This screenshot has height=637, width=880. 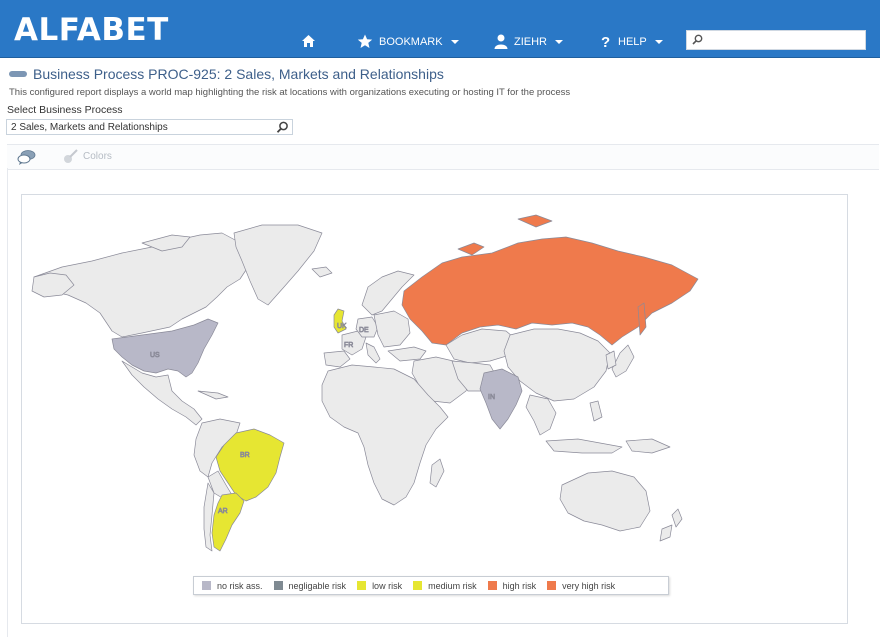 I want to click on top-navigation-bar: ALFABET BOOKMARK ZIEHR ? HELP, so click(x=440, y=29).